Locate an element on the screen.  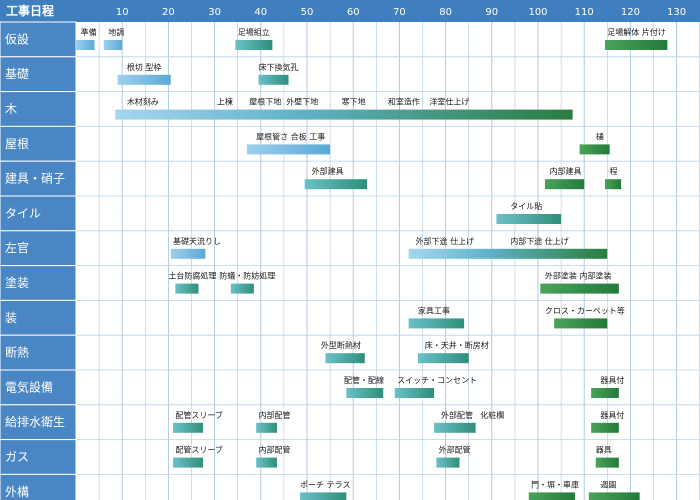
task-label: 門・塀・車庫 is located at coordinates (555, 484).